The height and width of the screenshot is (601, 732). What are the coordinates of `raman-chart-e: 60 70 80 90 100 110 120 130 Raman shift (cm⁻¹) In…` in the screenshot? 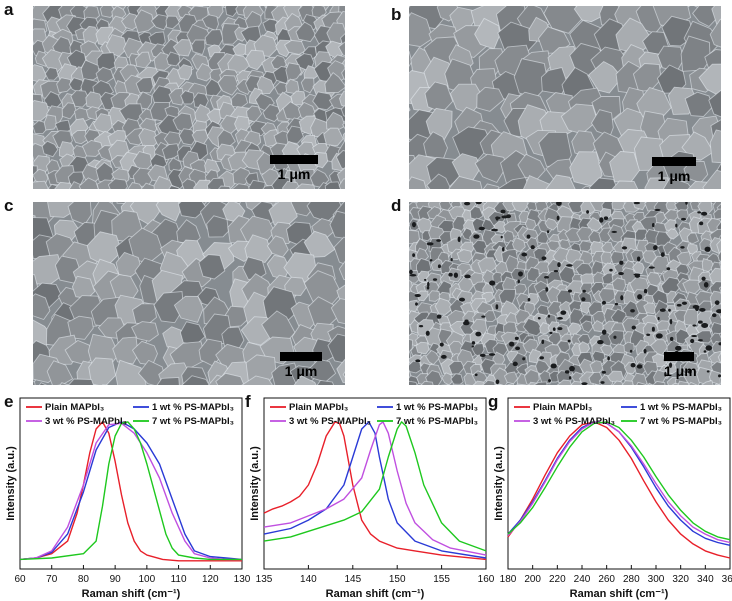 It's located at (125, 496).